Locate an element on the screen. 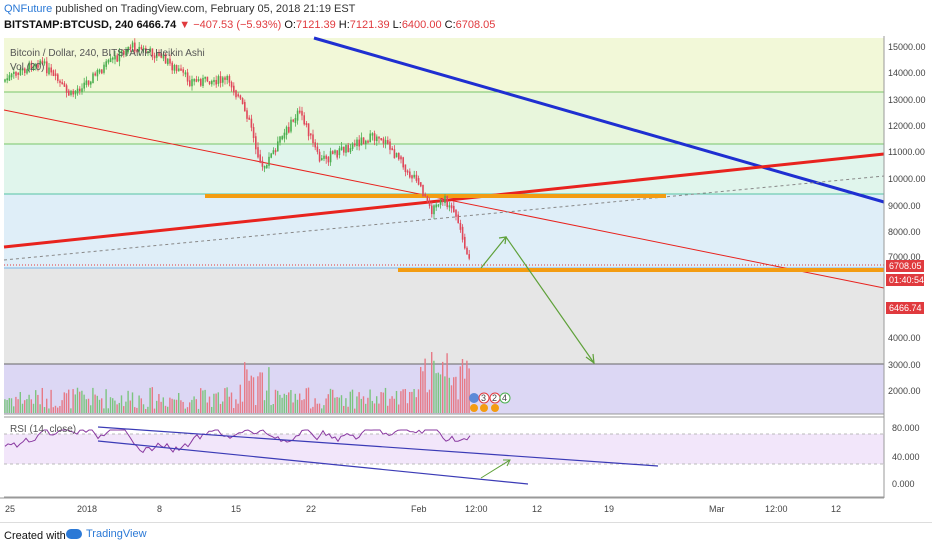 Image resolution: width=932 pixels, height=551 pixels. svg-text: 9000.00 is located at coordinates (904, 206).